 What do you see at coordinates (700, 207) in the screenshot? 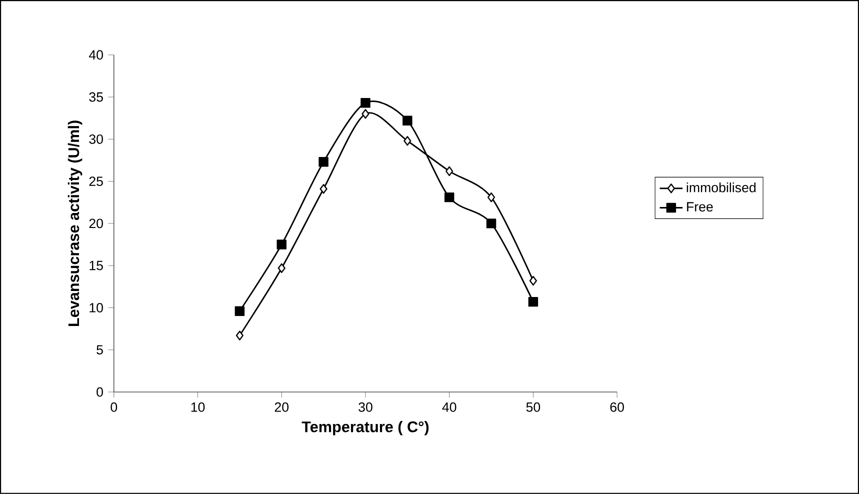
I see `legend-label: Free` at bounding box center [700, 207].